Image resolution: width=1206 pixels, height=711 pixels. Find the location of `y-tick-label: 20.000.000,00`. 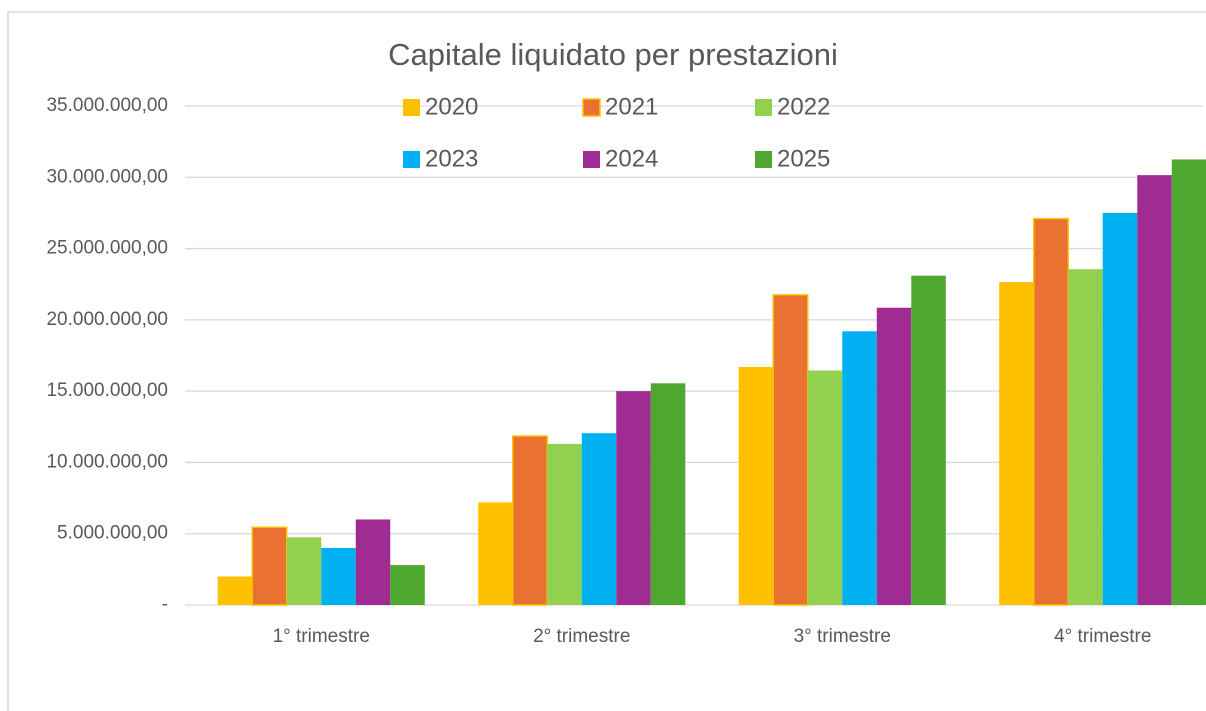

y-tick-label: 20.000.000,00 is located at coordinates (107, 319).